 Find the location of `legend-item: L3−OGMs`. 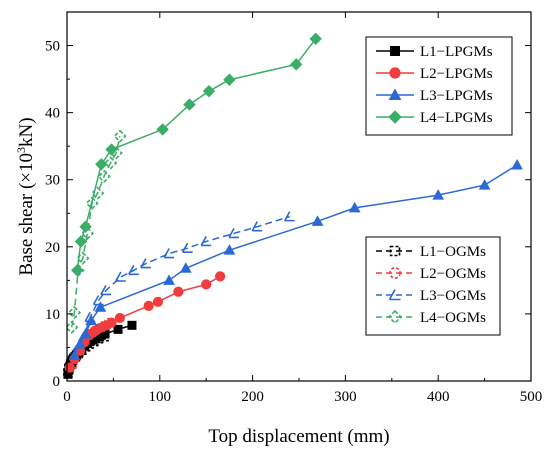

legend-item: L3−OGMs is located at coordinates (431, 296).